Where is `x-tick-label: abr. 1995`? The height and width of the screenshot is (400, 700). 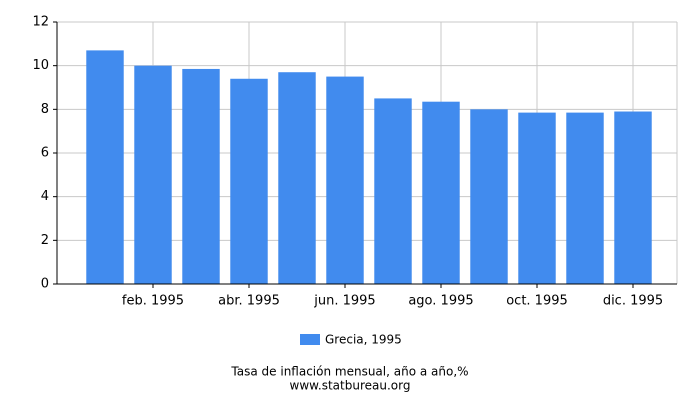
x-tick-label: abr. 1995 is located at coordinates (249, 301).